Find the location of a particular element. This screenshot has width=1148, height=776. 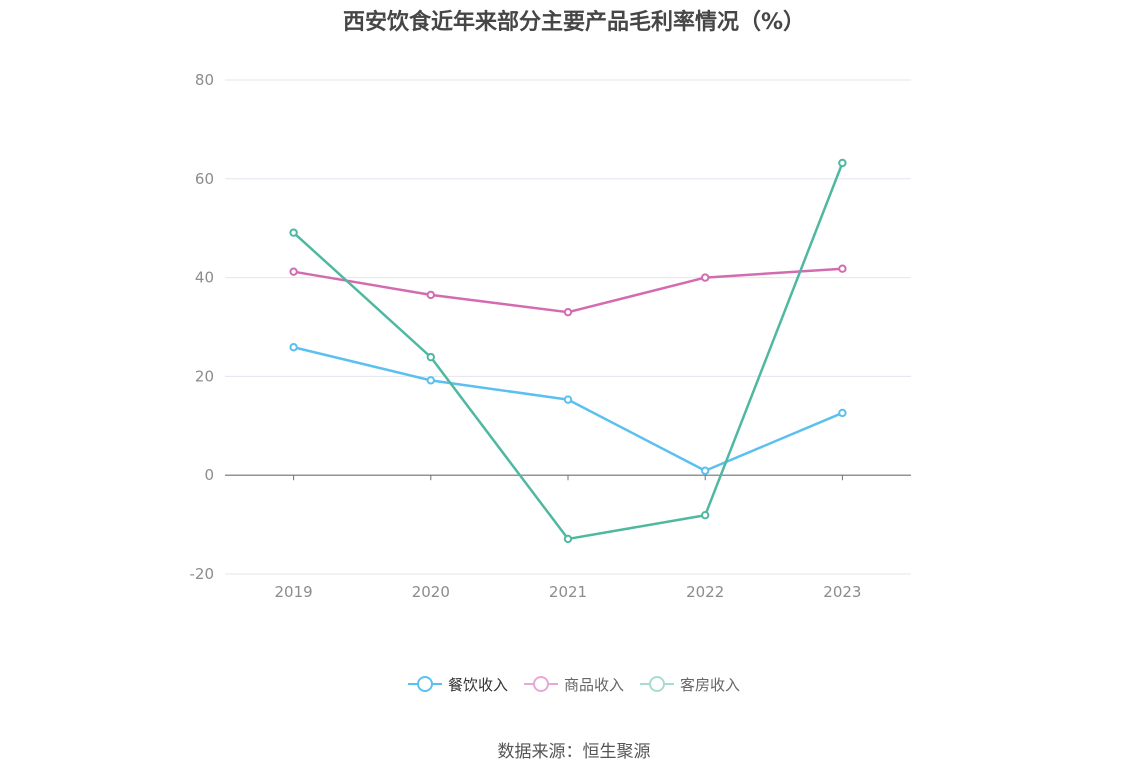

y-tick-label: 20 is located at coordinates (204, 376).